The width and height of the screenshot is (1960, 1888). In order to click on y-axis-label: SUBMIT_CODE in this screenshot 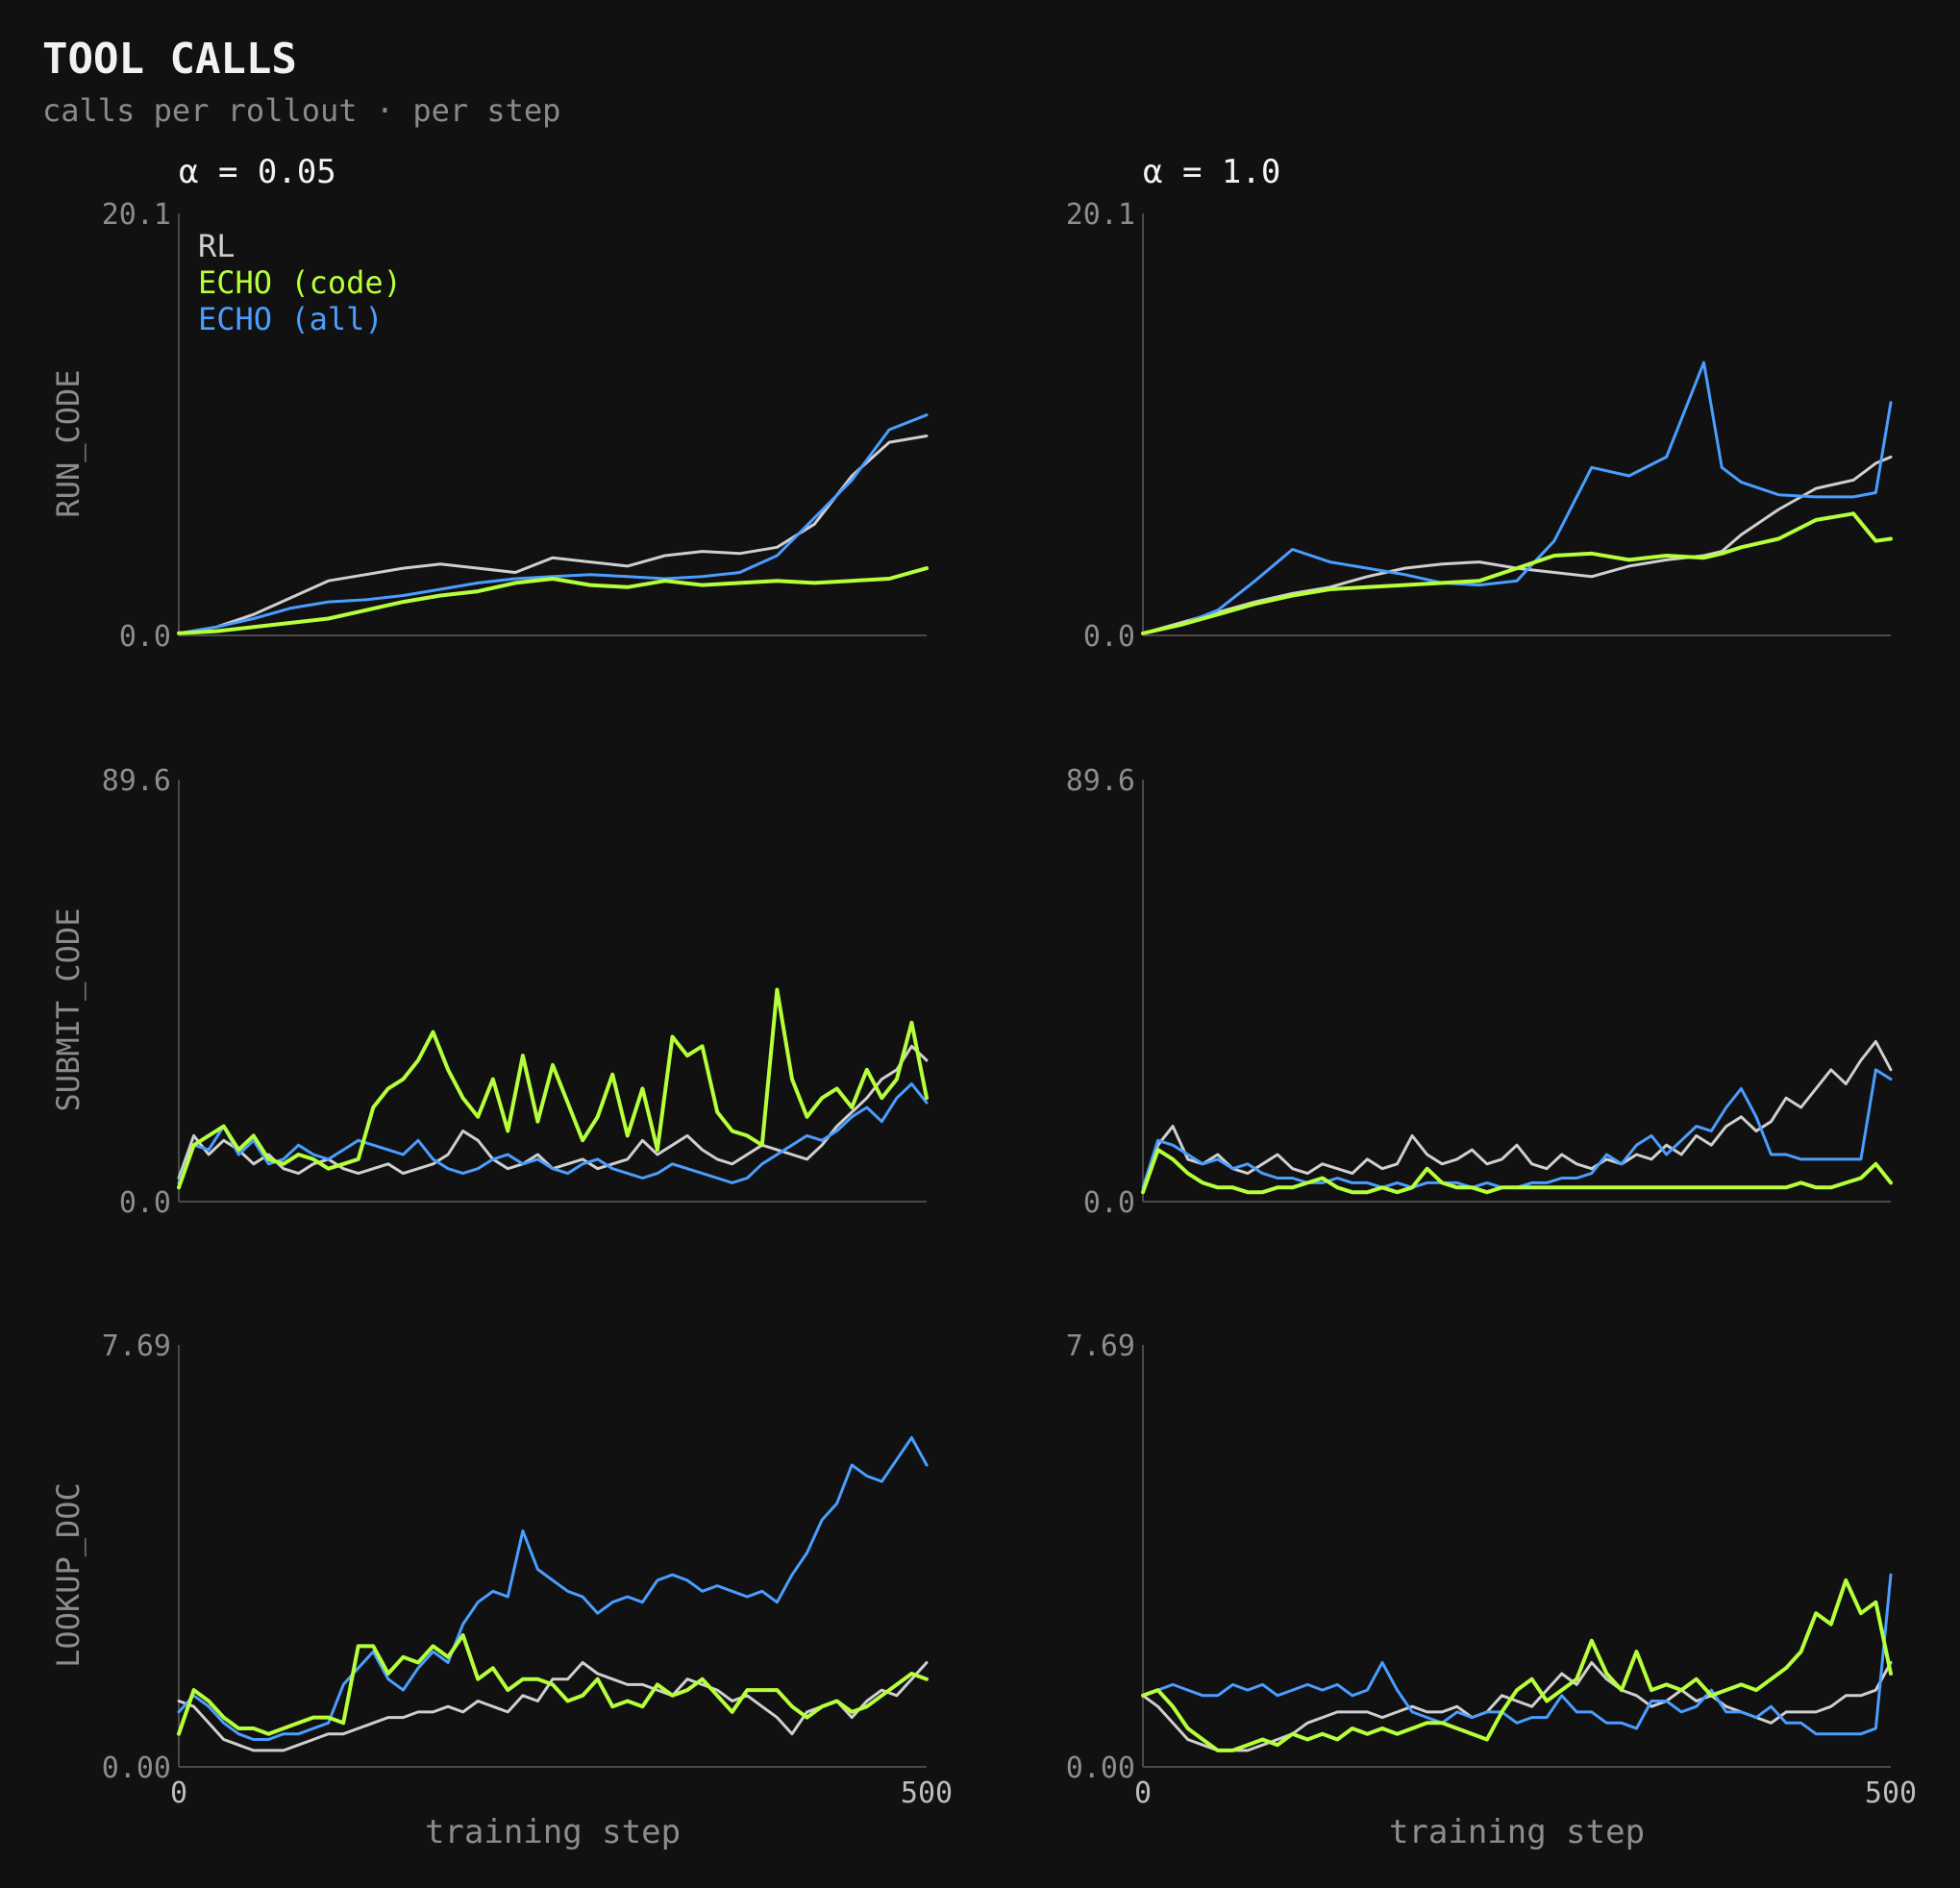, I will do `click(68, 1010)`.